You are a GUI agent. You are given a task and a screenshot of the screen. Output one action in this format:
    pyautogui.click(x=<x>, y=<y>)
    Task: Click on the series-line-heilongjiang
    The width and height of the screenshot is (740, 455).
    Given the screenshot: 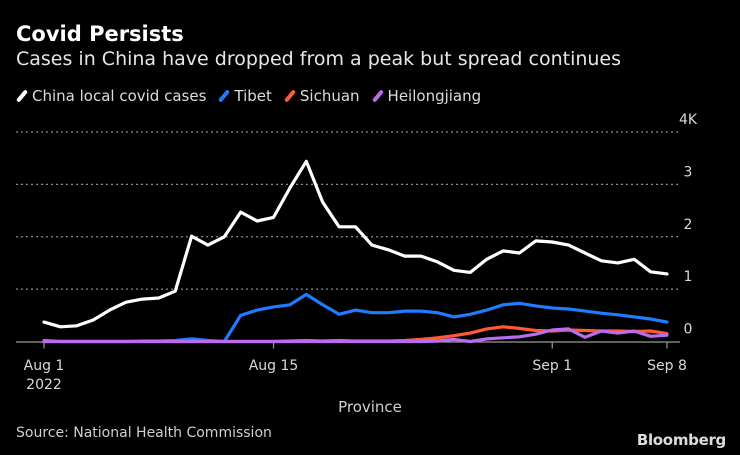 What is the action you would take?
    pyautogui.click(x=355, y=335)
    